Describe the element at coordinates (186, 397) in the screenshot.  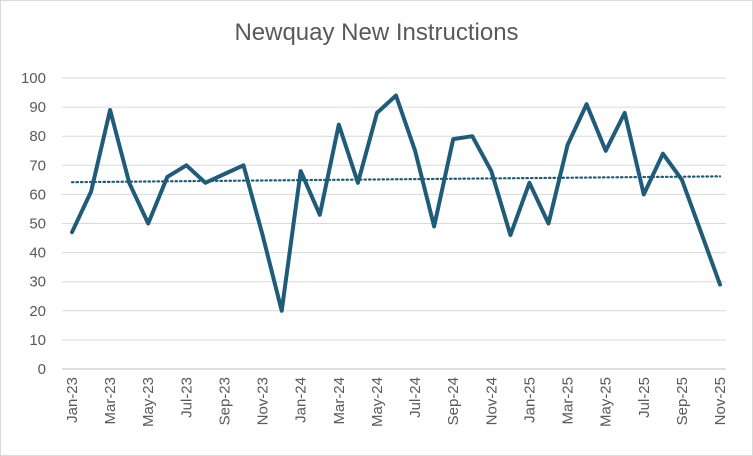
I see `x-tick-label: Jul-23` at that location.